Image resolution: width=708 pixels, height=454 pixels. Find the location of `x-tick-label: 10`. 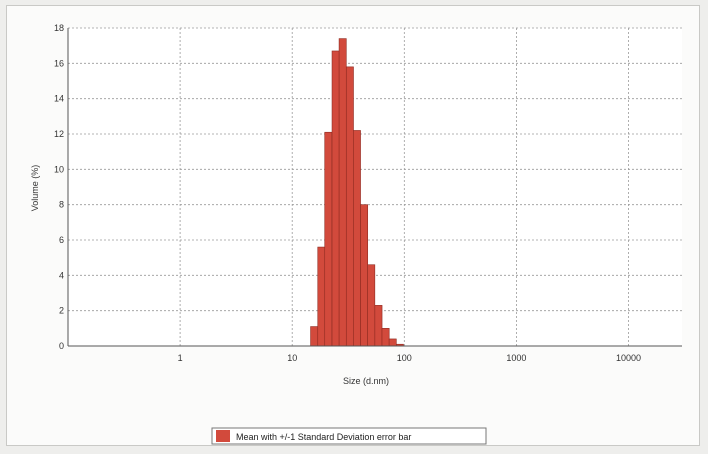

x-tick-label: 10 is located at coordinates (292, 358).